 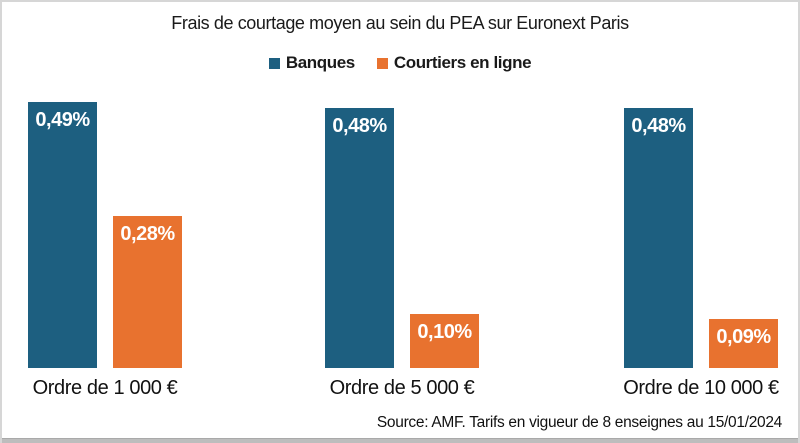 I want to click on legend-item-courtiers: Courtiers en ligne, so click(x=454, y=63).